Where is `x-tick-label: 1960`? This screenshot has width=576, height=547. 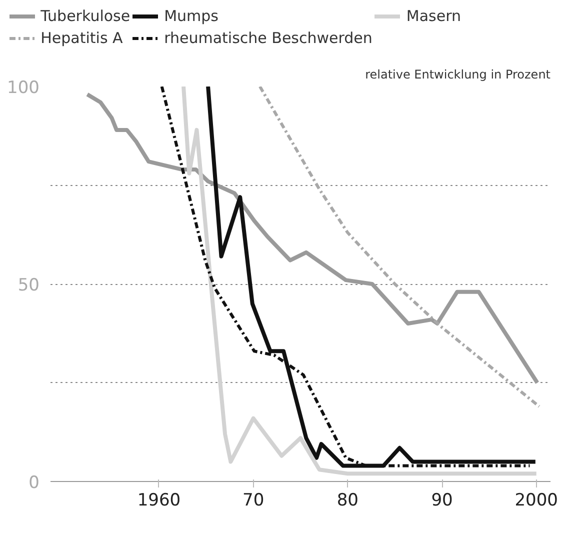
x-tick-label: 1960 is located at coordinates (159, 500).